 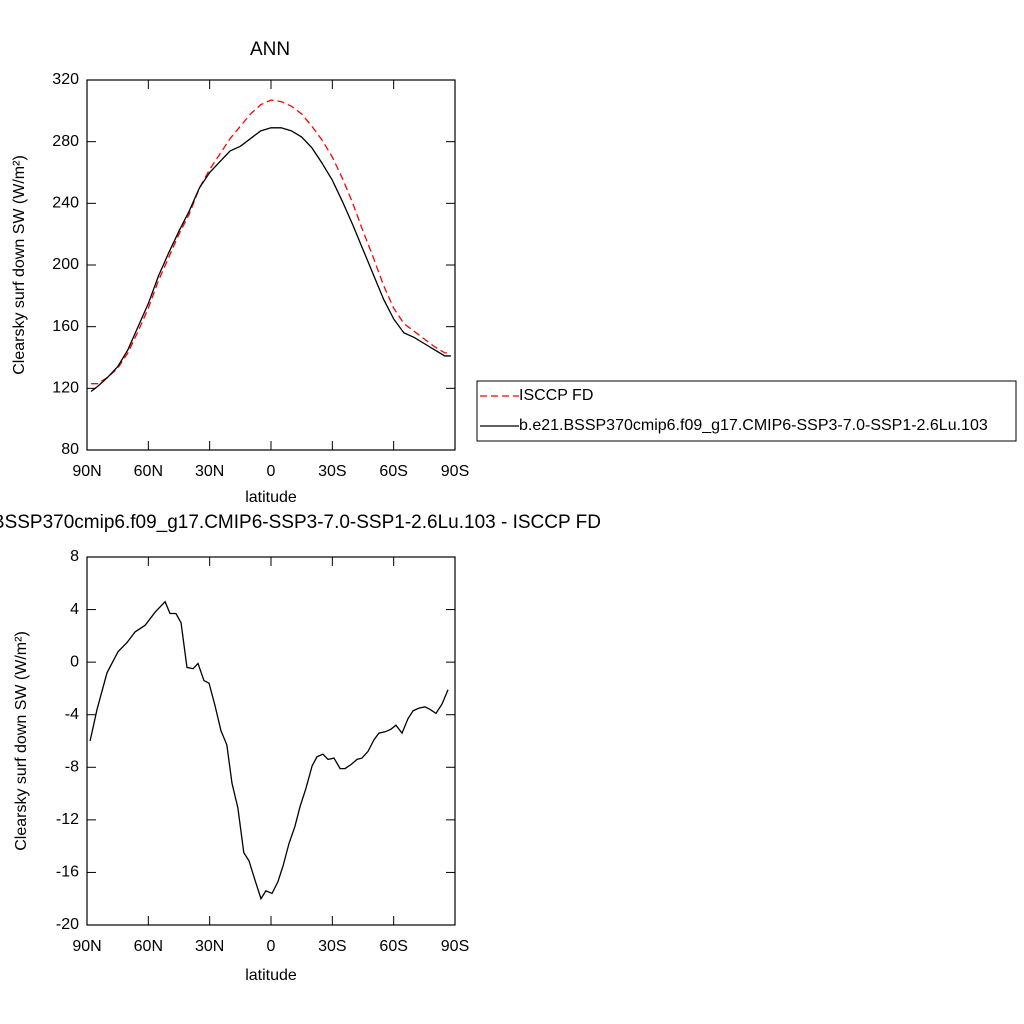 I want to click on y-tick-label: 280, so click(x=65, y=141).